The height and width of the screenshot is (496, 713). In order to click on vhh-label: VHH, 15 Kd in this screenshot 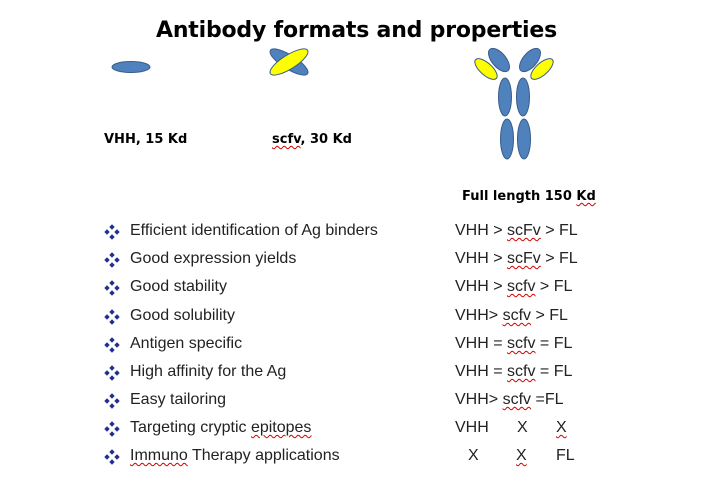, I will do `click(146, 139)`.